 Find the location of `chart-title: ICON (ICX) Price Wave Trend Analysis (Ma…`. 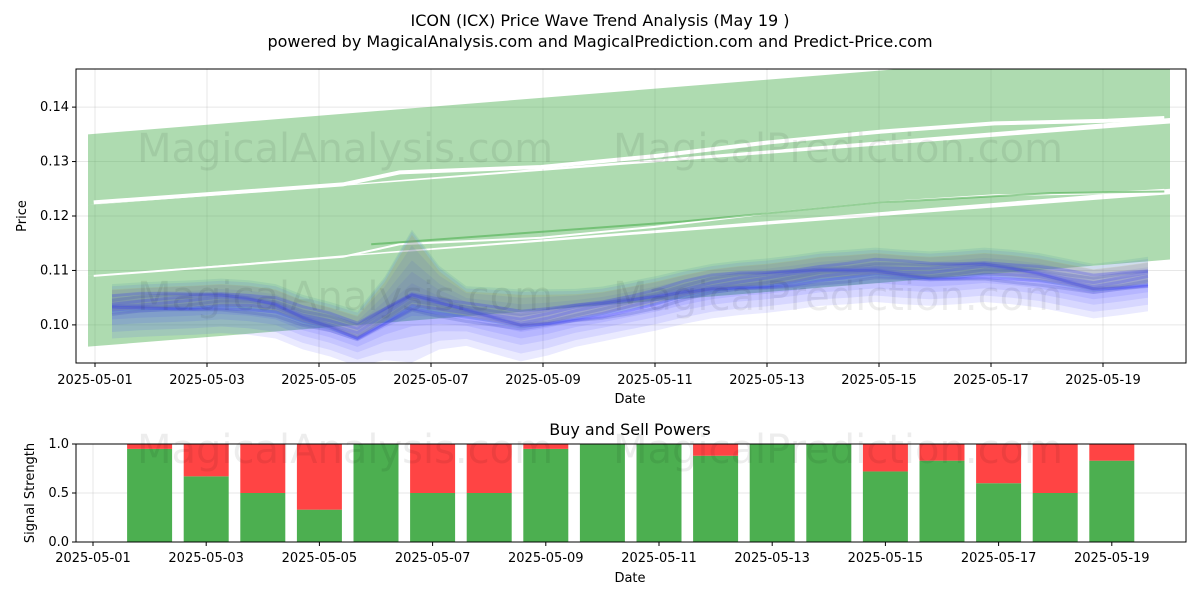

chart-title: ICON (ICX) Price Wave Trend Analysis (Ma… is located at coordinates (599, 20).